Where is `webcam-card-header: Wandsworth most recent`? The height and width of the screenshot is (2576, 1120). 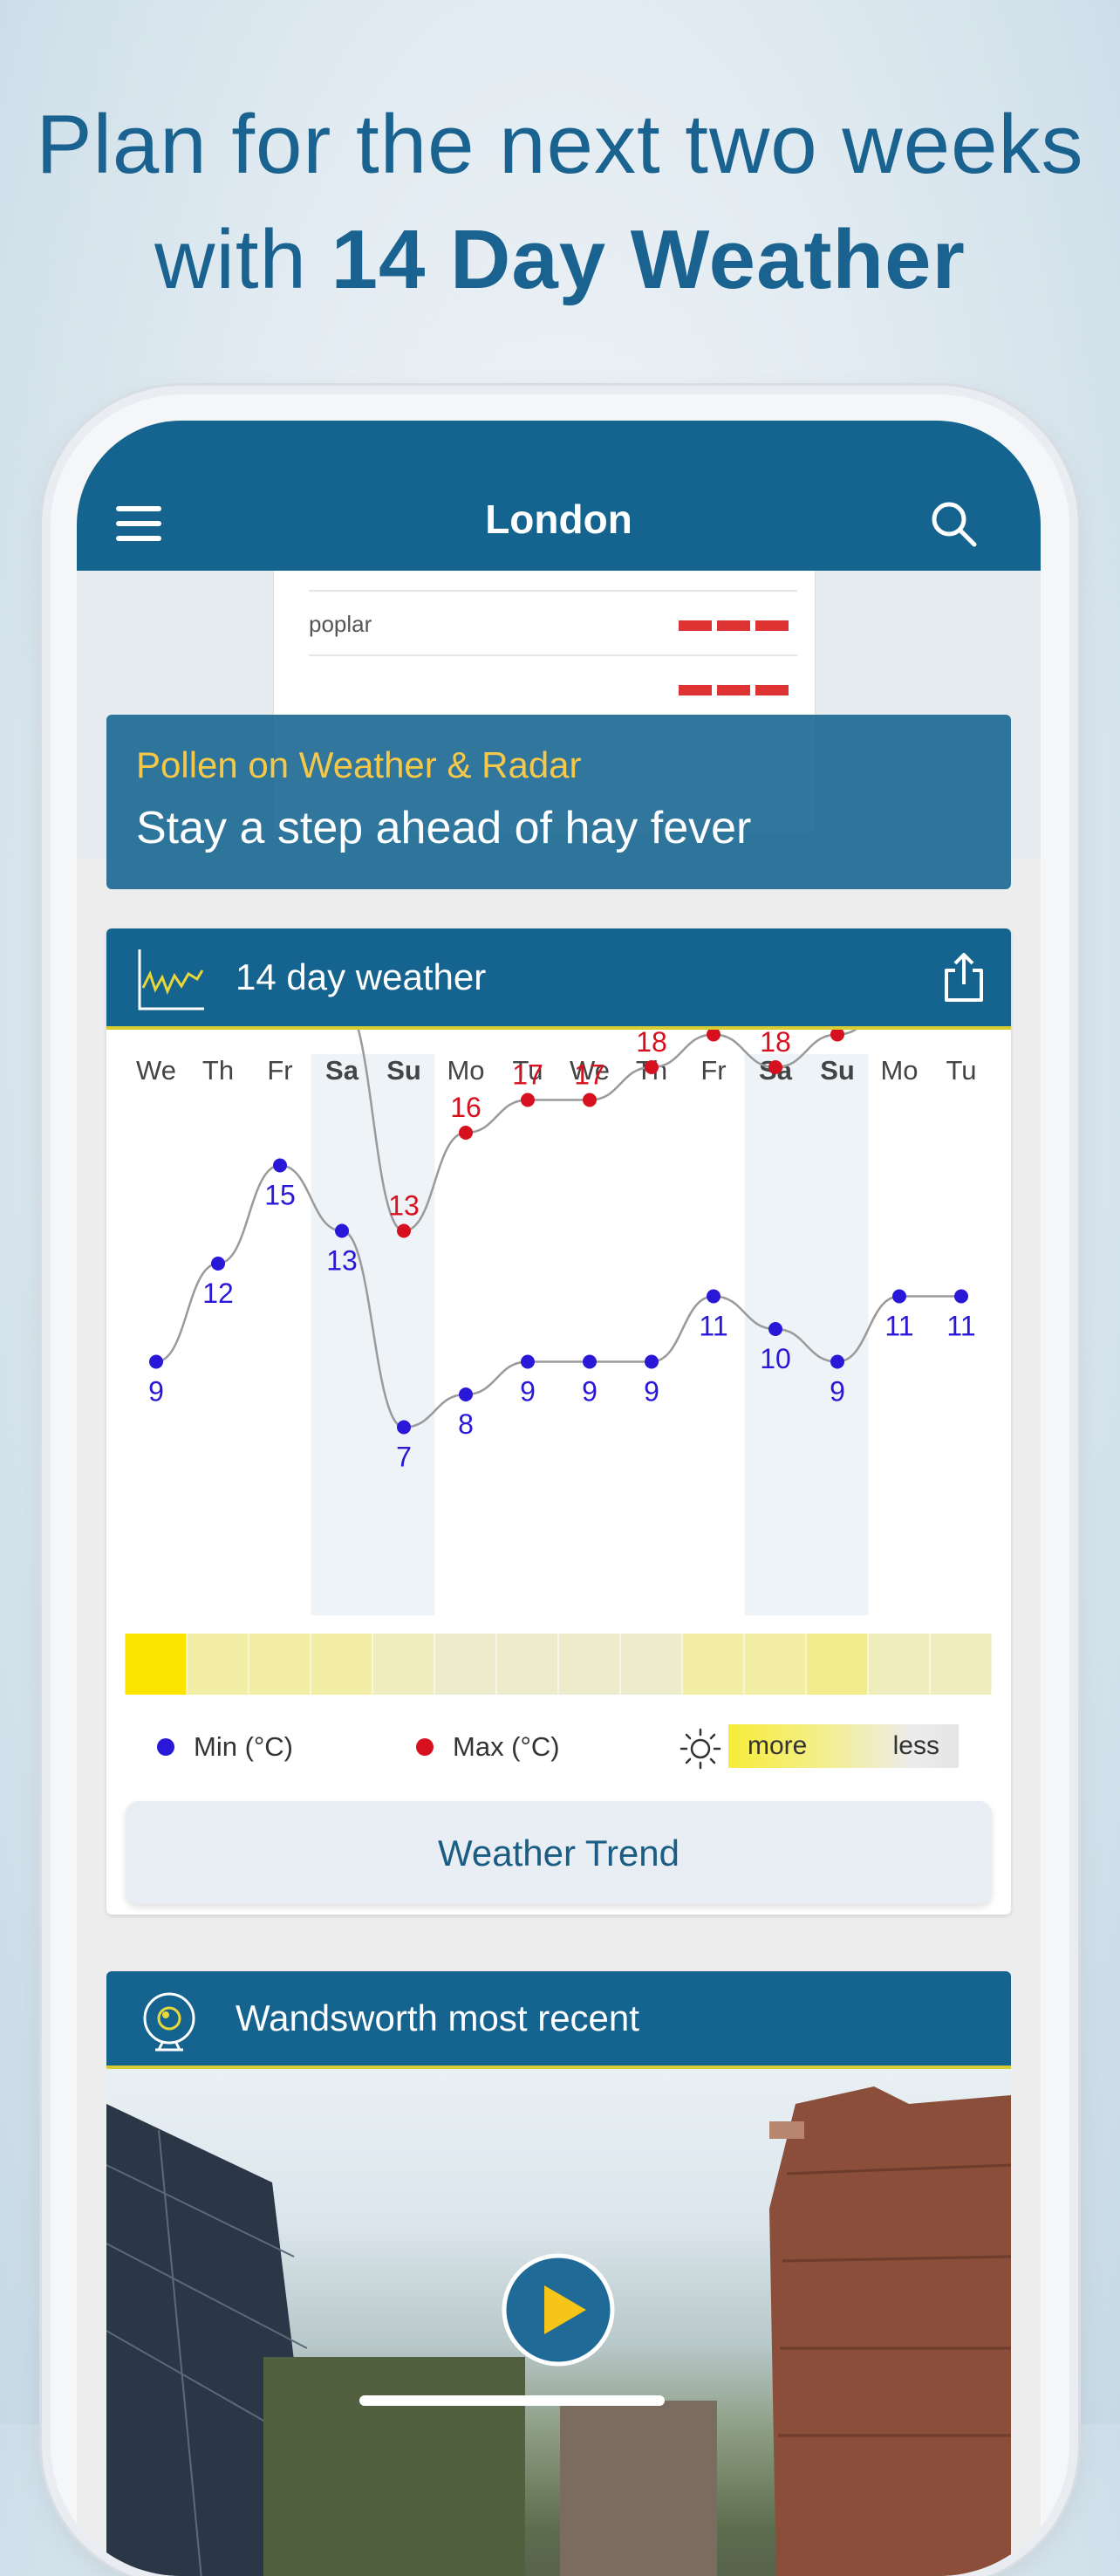 webcam-card-header: Wandsworth most recent is located at coordinates (558, 2020).